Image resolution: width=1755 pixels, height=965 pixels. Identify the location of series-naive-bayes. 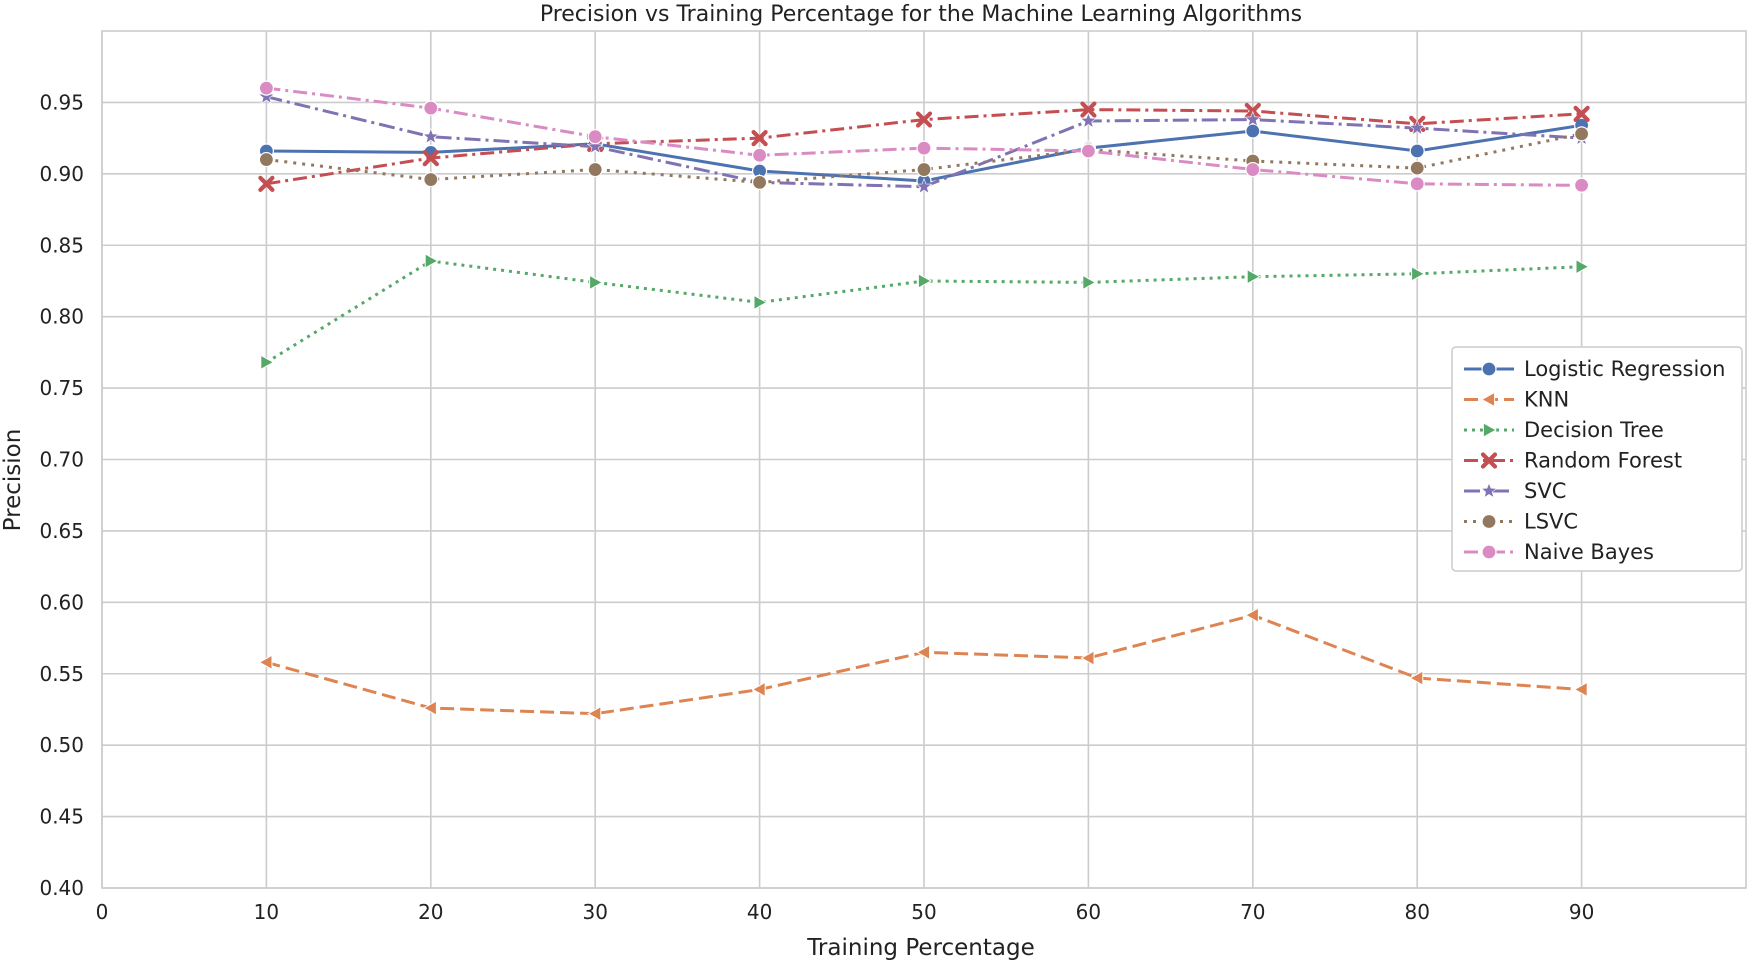
(924, 136).